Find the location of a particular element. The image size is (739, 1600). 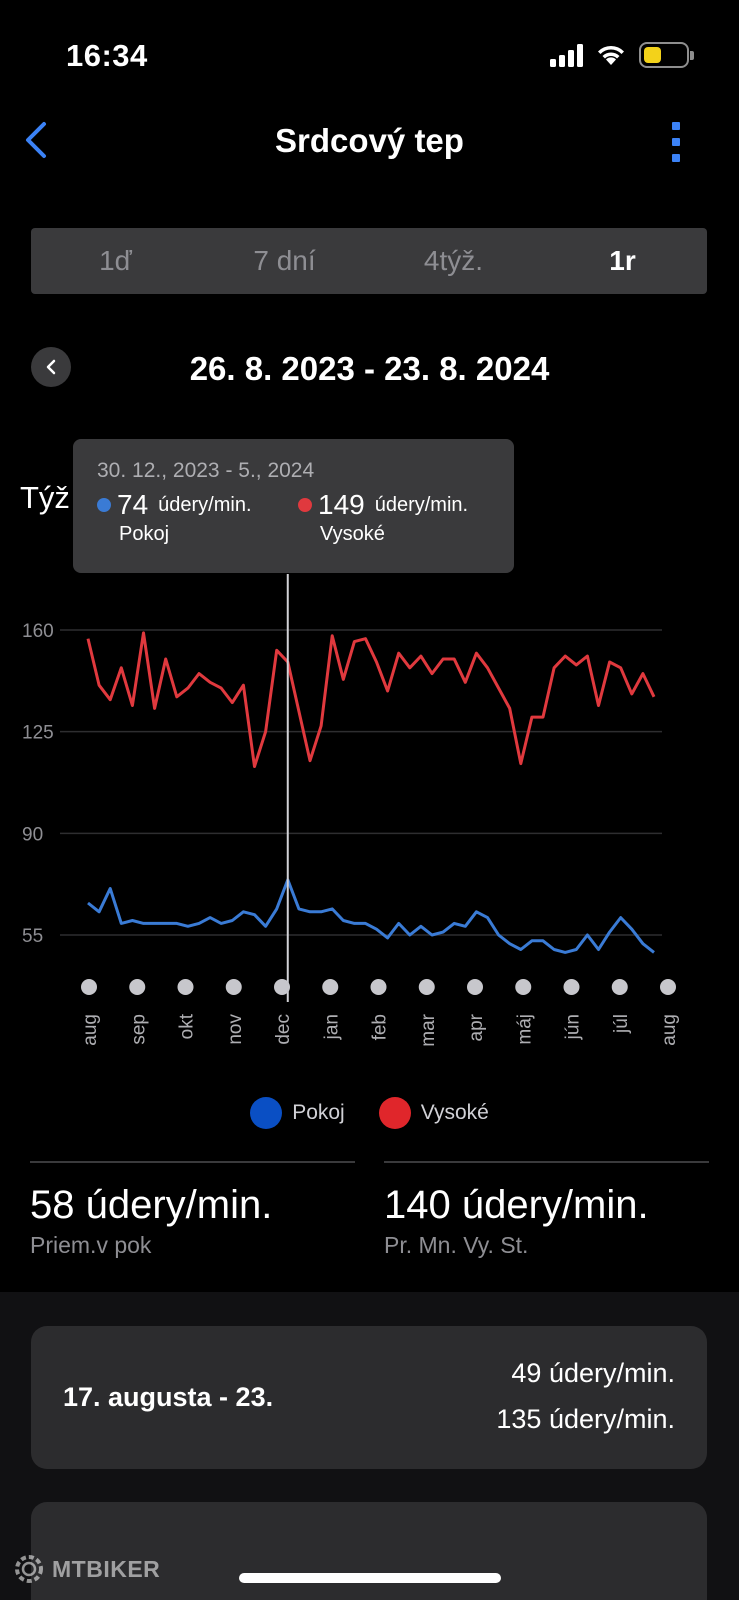

tooltip-date: 30. 12., 2023 - 5., 2024 is located at coordinates (206, 470).